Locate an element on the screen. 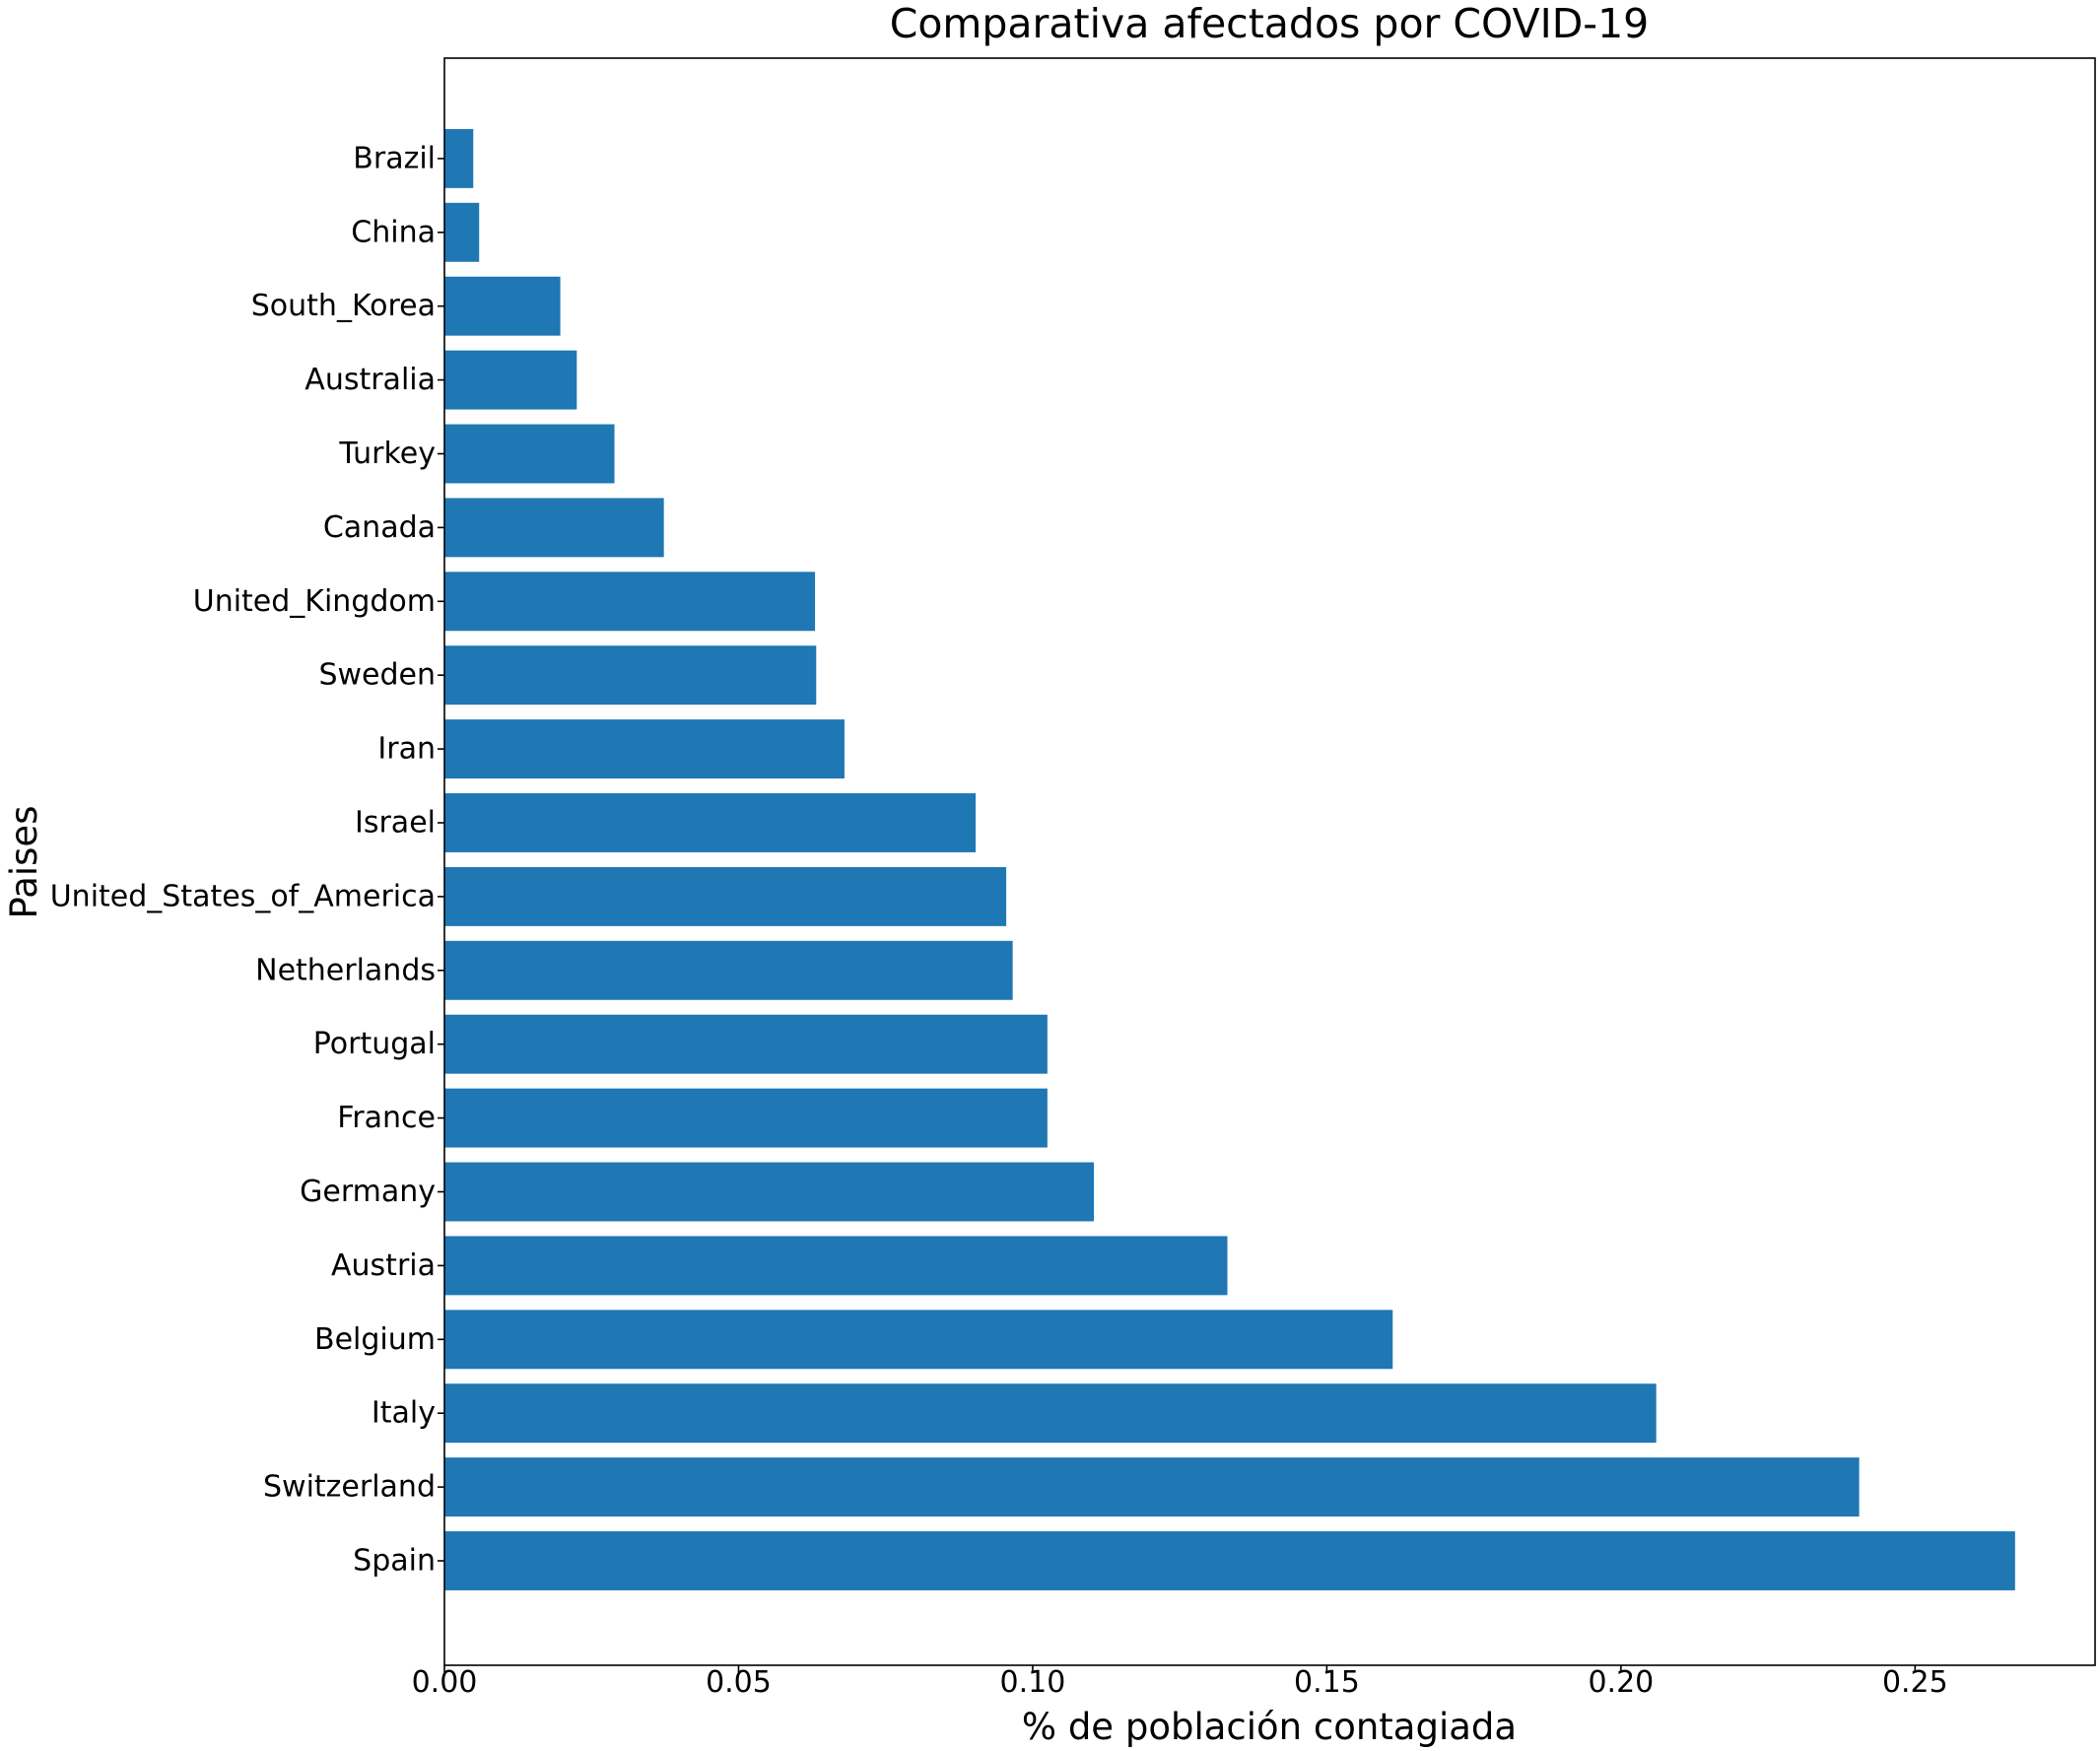 The image size is (2100, 1751). y-tick-label-austria: Austria is located at coordinates (383, 1265).